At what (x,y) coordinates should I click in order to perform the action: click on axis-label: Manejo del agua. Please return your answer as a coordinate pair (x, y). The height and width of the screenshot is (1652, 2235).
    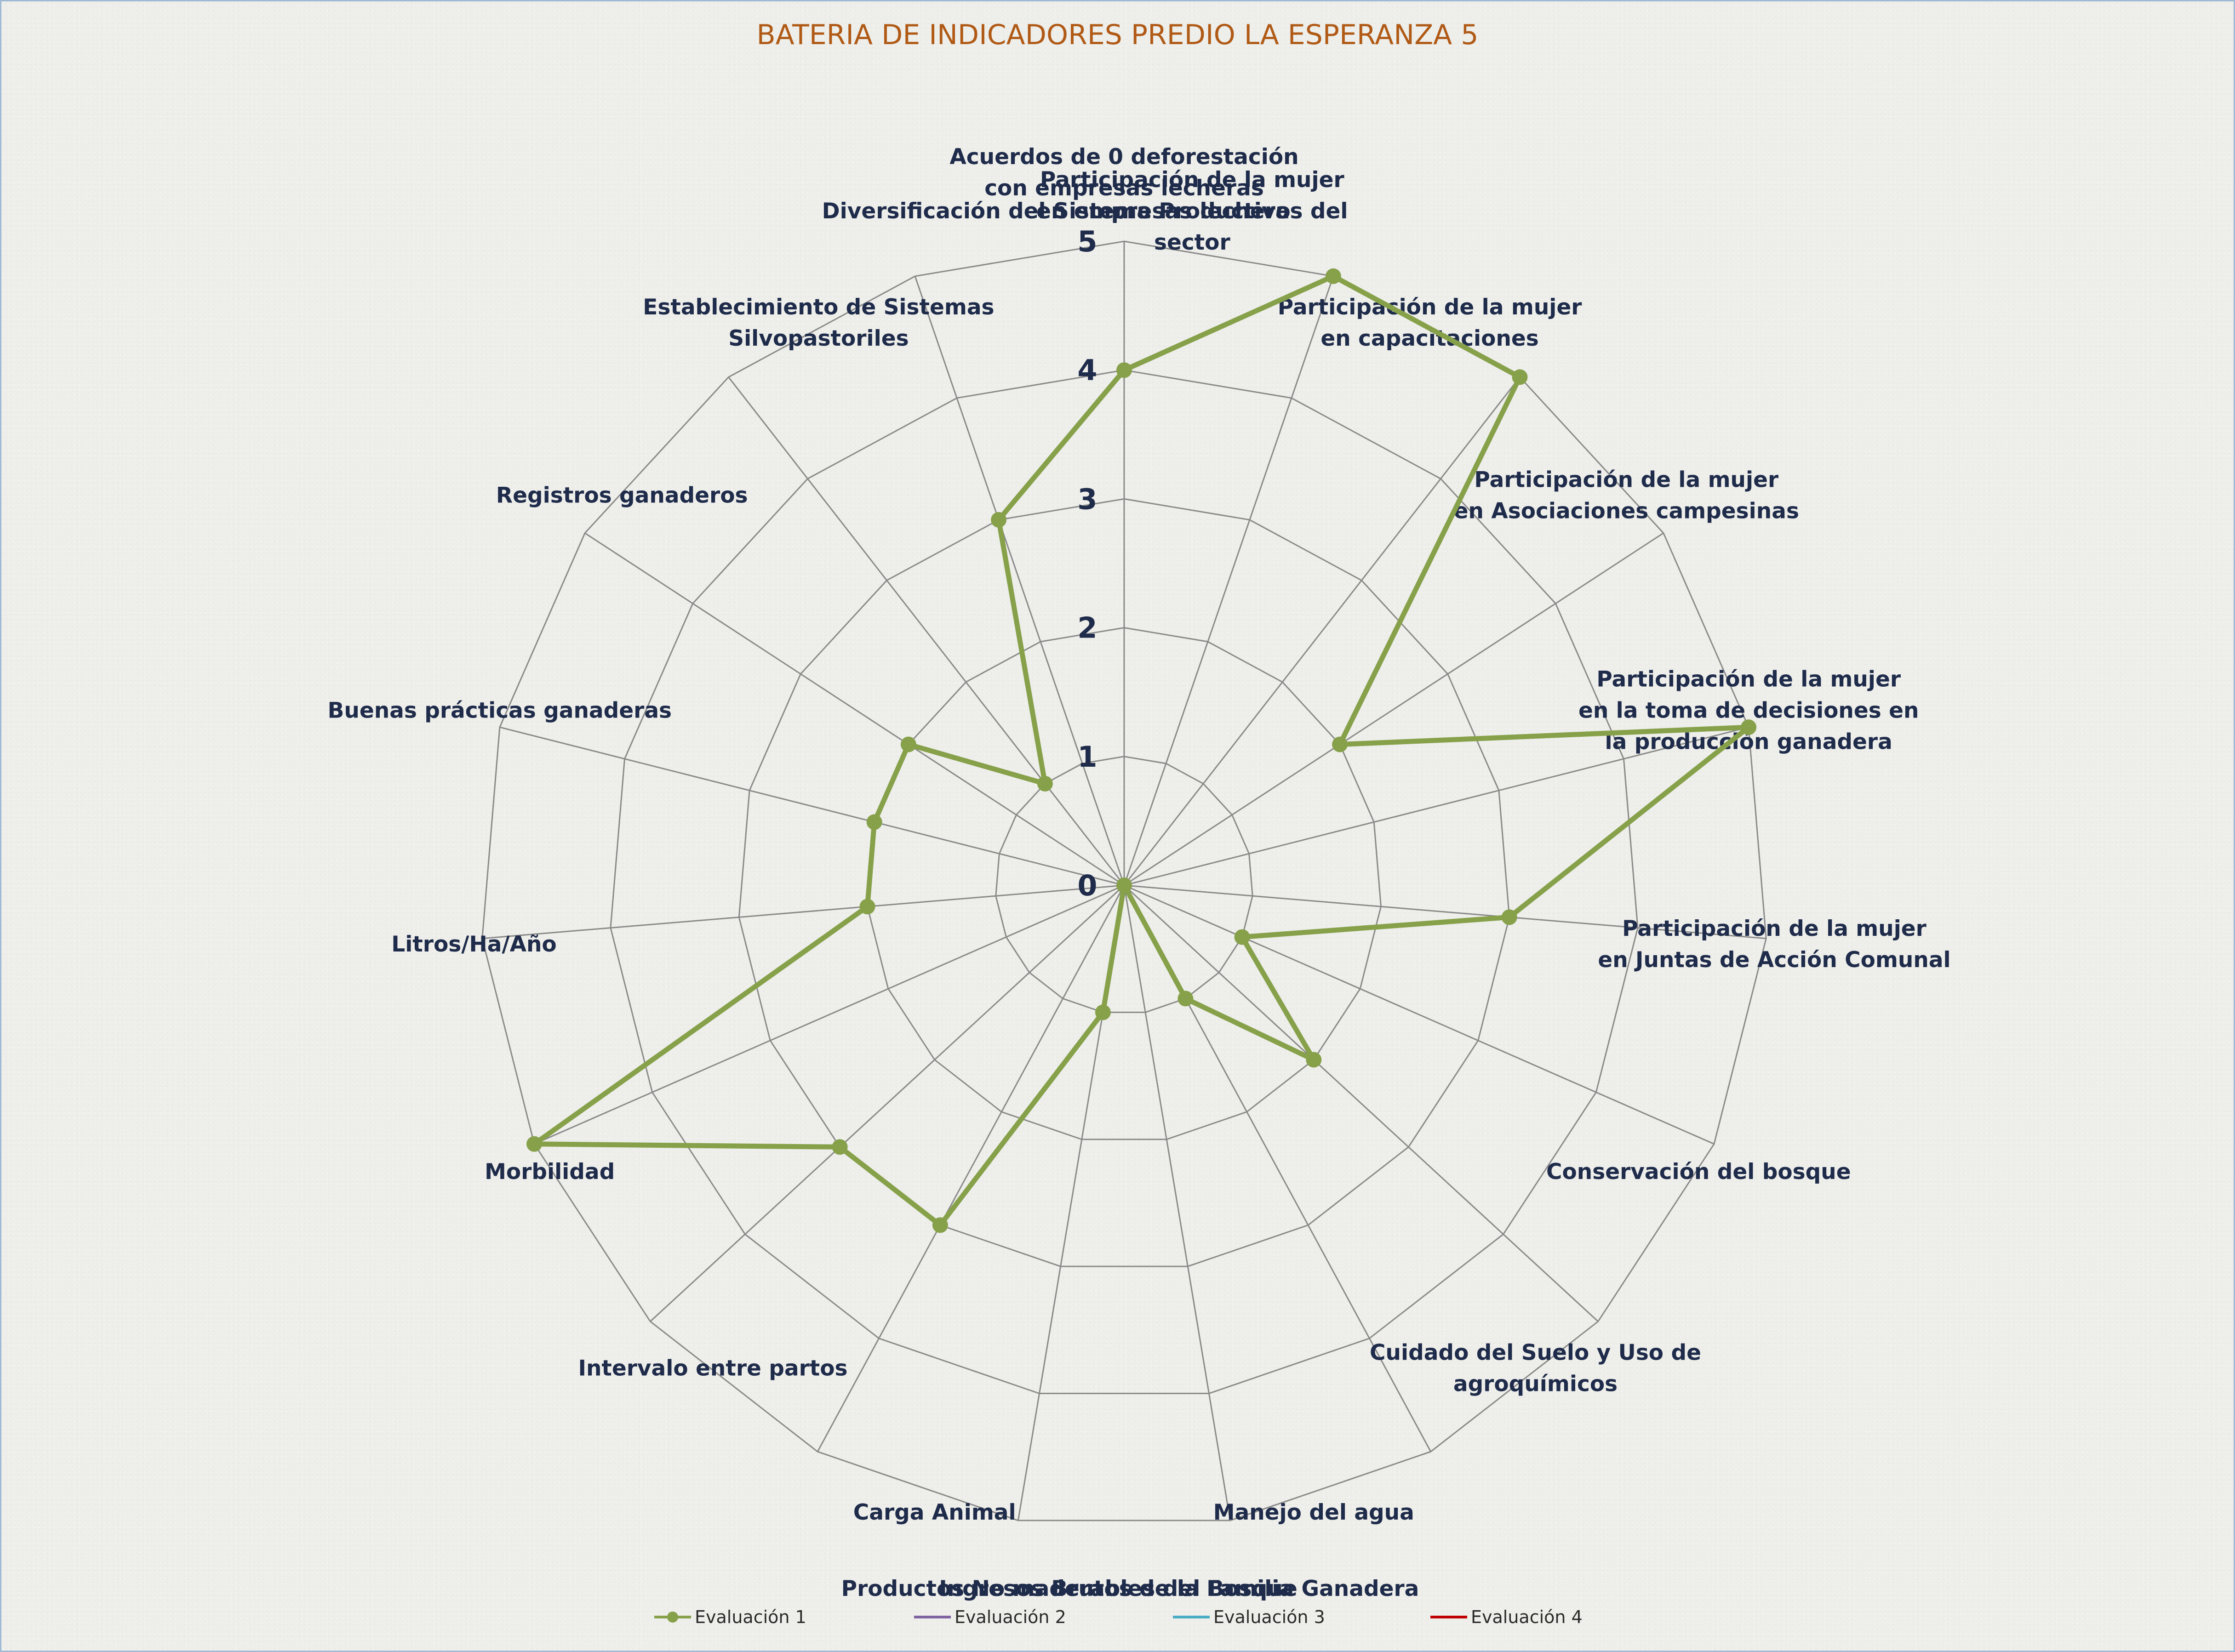
    Looking at the image, I should click on (1313, 1513).